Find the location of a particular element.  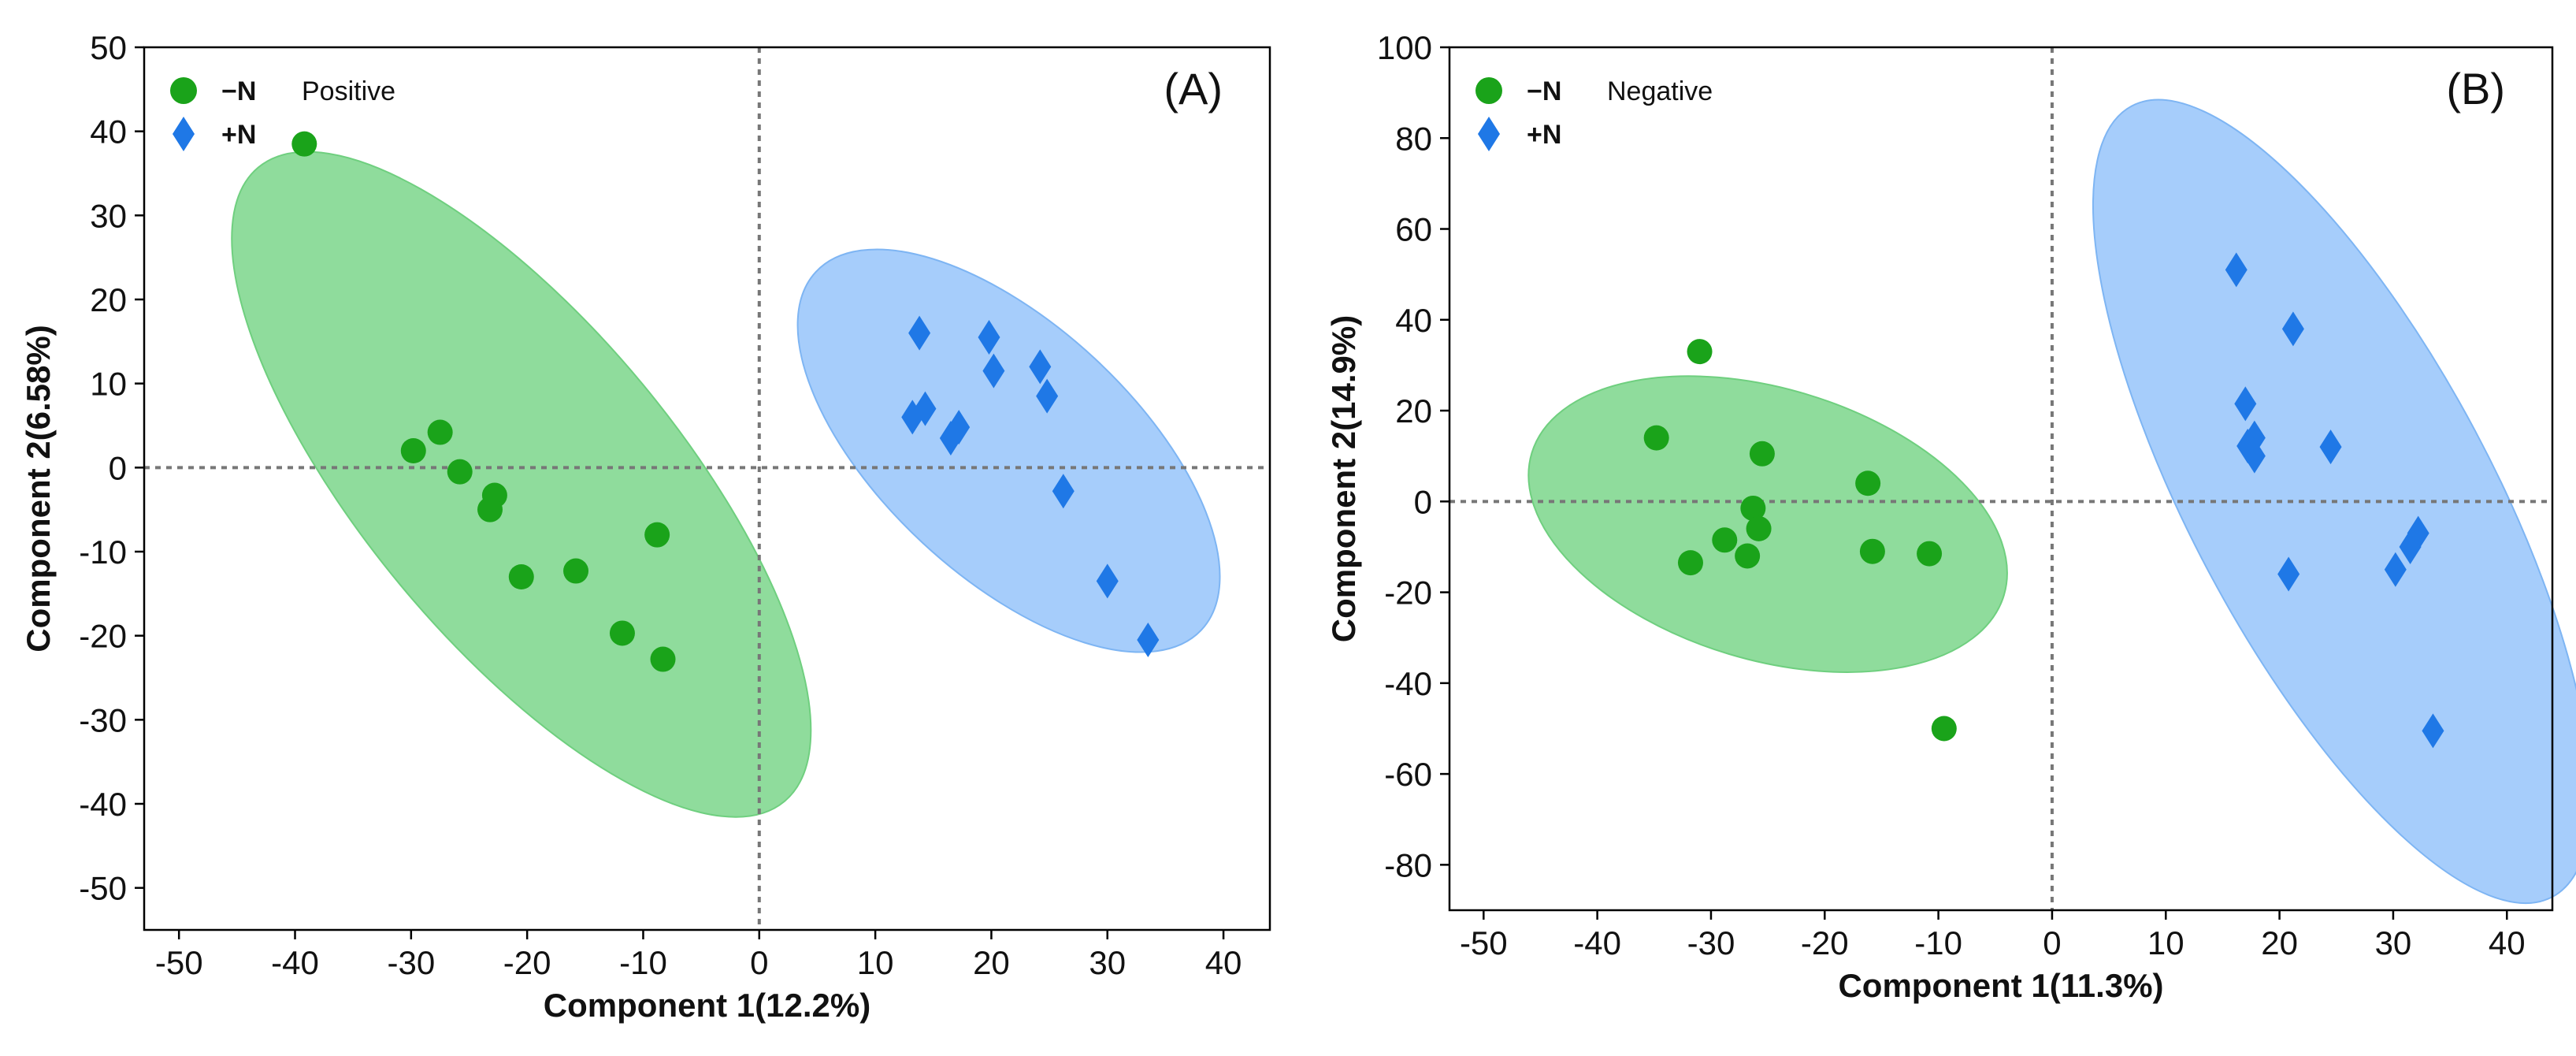

panel-a-ytick-label: 10 is located at coordinates (108, 385).